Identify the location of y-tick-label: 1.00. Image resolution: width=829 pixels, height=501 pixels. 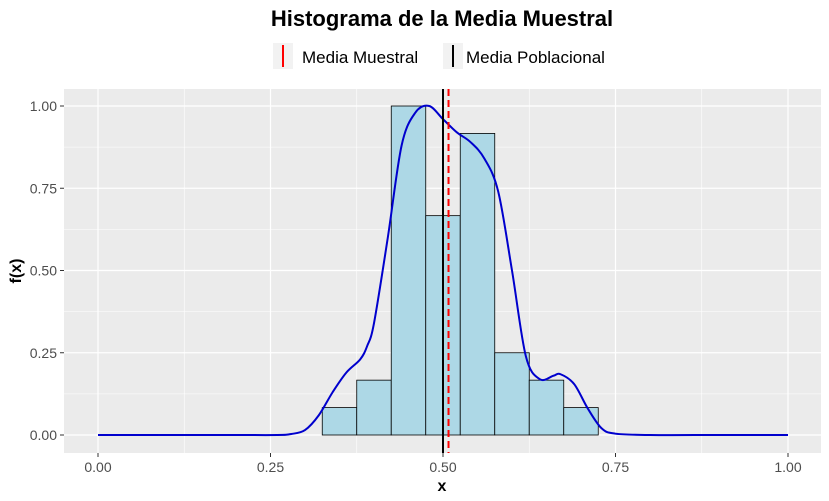
(43, 106).